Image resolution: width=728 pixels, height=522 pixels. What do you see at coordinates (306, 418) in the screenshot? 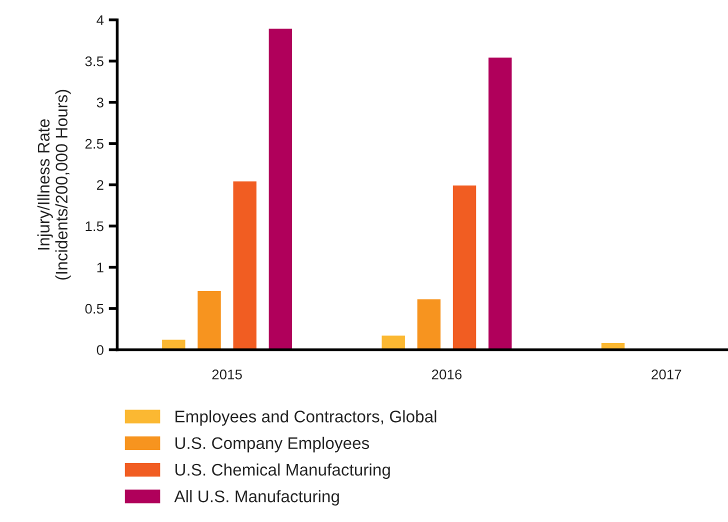
I see `legend-label: Employees and Contractors, Global` at bounding box center [306, 418].